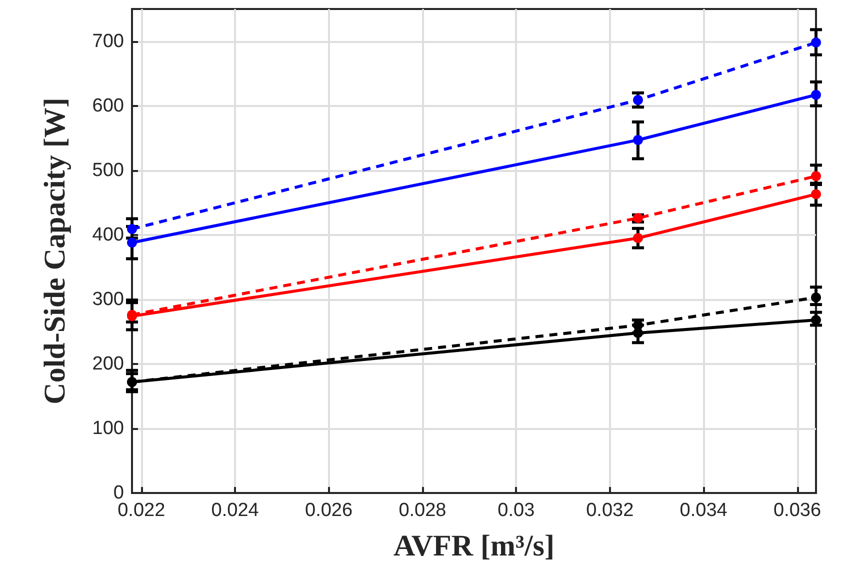 The width and height of the screenshot is (858, 578). What do you see at coordinates (55, 251) in the screenshot?
I see `y-axis-title: Cold-Side Capacity [W]` at bounding box center [55, 251].